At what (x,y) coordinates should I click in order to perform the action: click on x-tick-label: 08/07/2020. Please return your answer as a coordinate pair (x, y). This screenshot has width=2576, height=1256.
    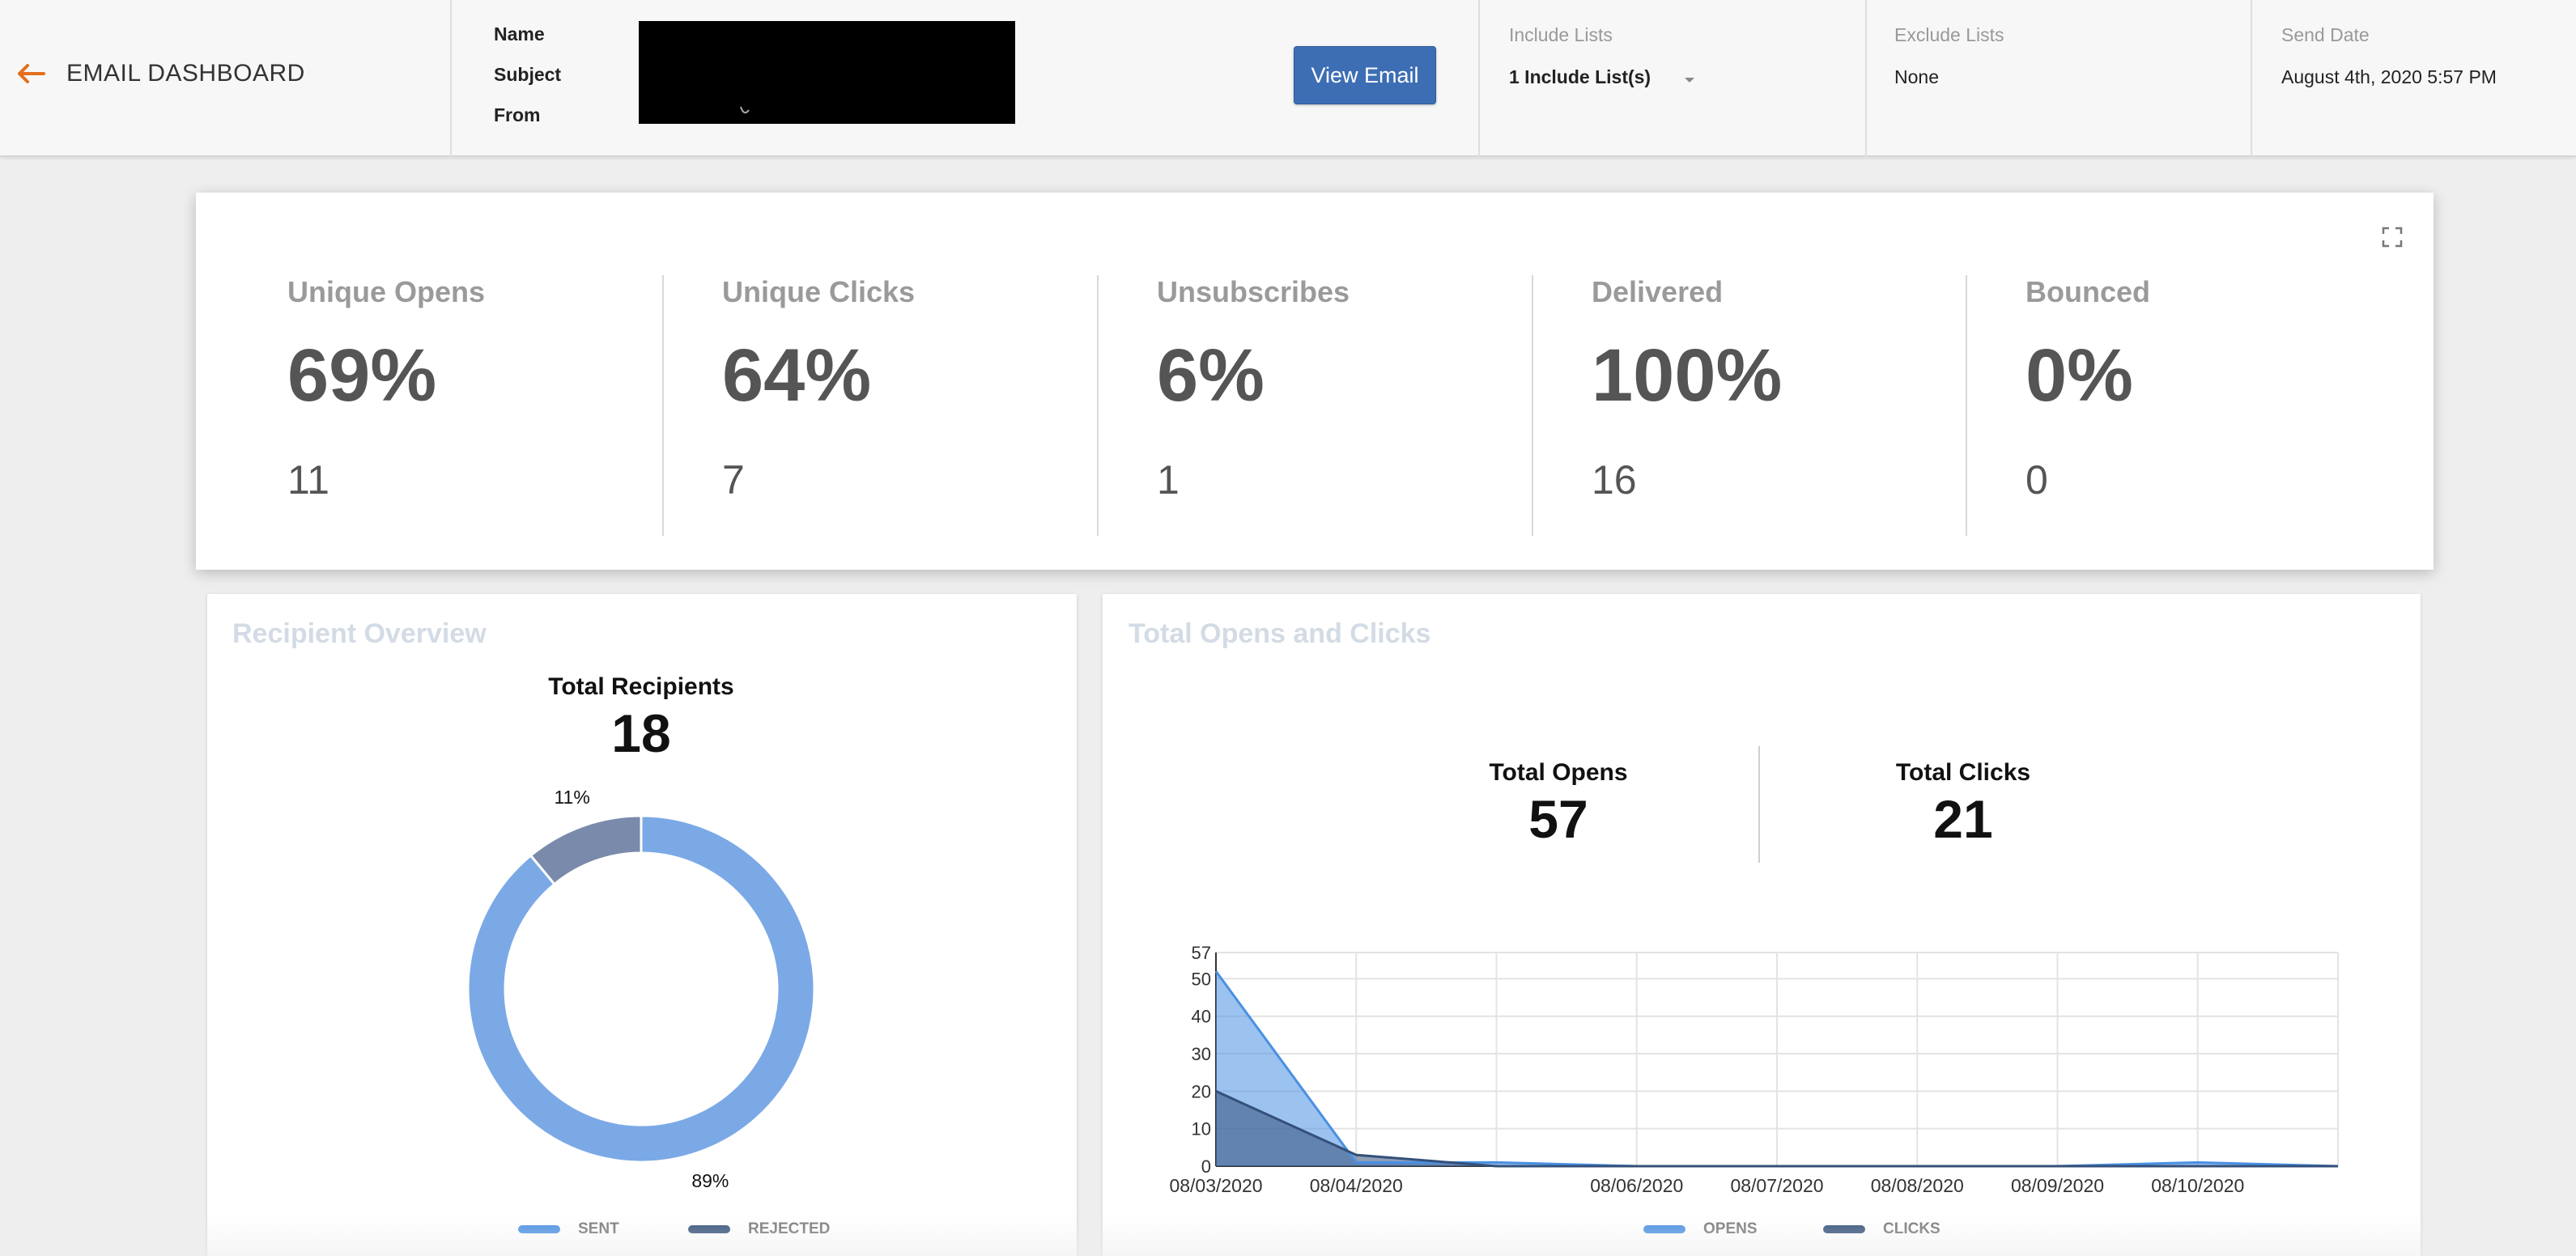
    Looking at the image, I should click on (1776, 1185).